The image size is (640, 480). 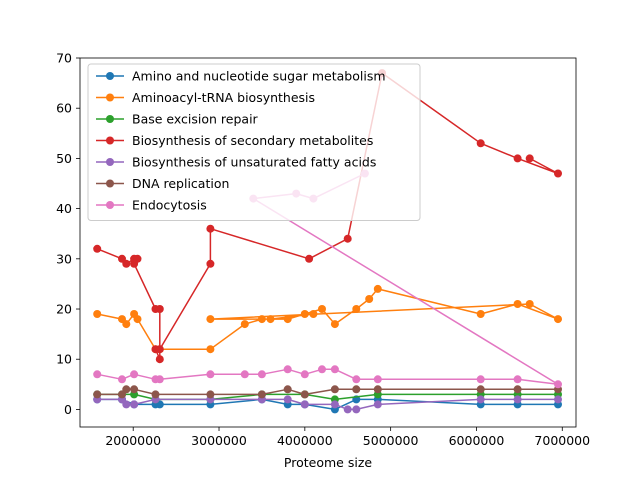 I want to click on x-tick-label: 2000000, so click(x=133, y=440).